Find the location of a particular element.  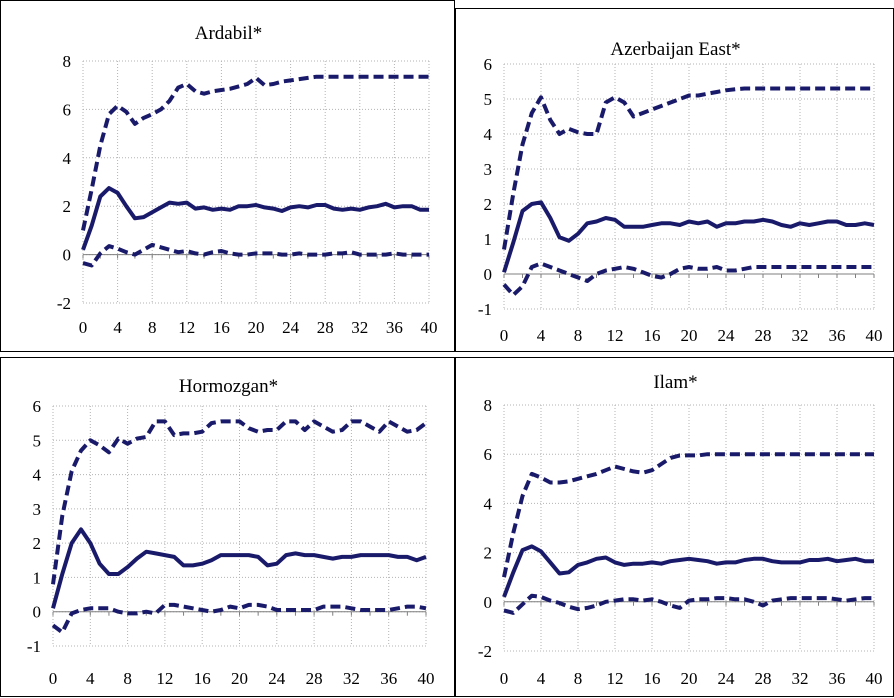

chart-title: Hormozgan* is located at coordinates (228, 386).